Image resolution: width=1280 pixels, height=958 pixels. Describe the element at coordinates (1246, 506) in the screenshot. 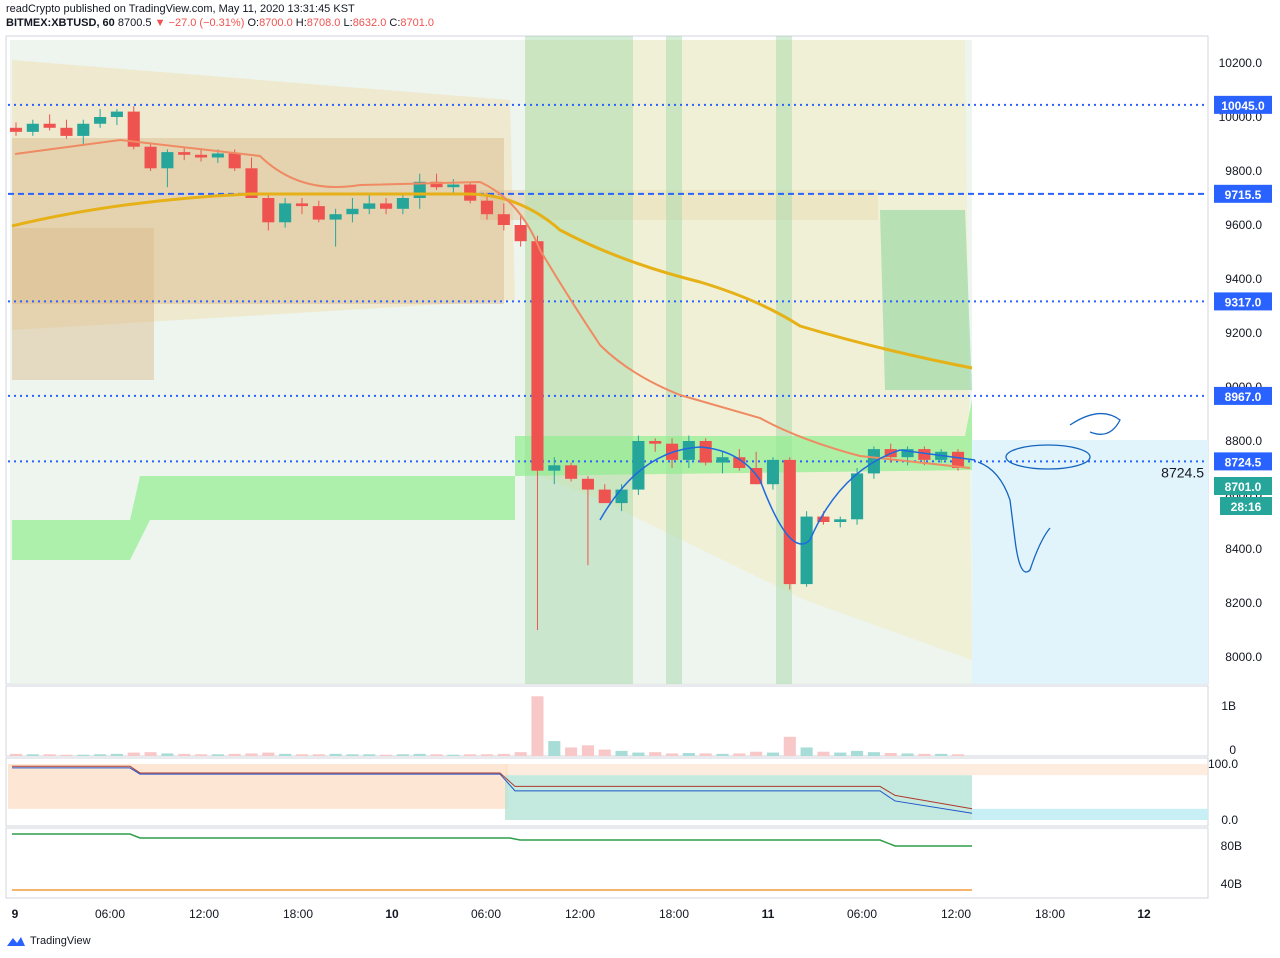

I see `countdown-tag-bg` at that location.